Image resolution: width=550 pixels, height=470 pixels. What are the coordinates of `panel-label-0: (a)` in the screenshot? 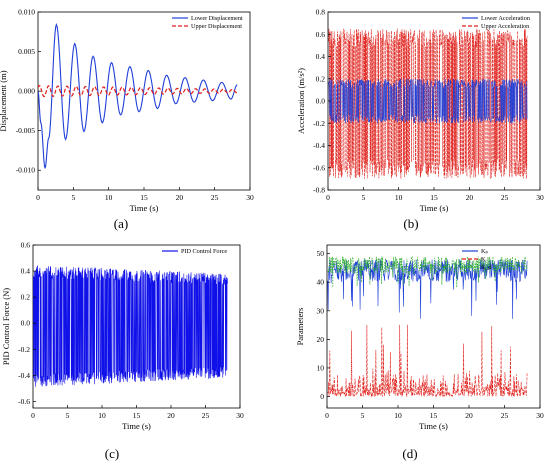 It's located at (121, 223).